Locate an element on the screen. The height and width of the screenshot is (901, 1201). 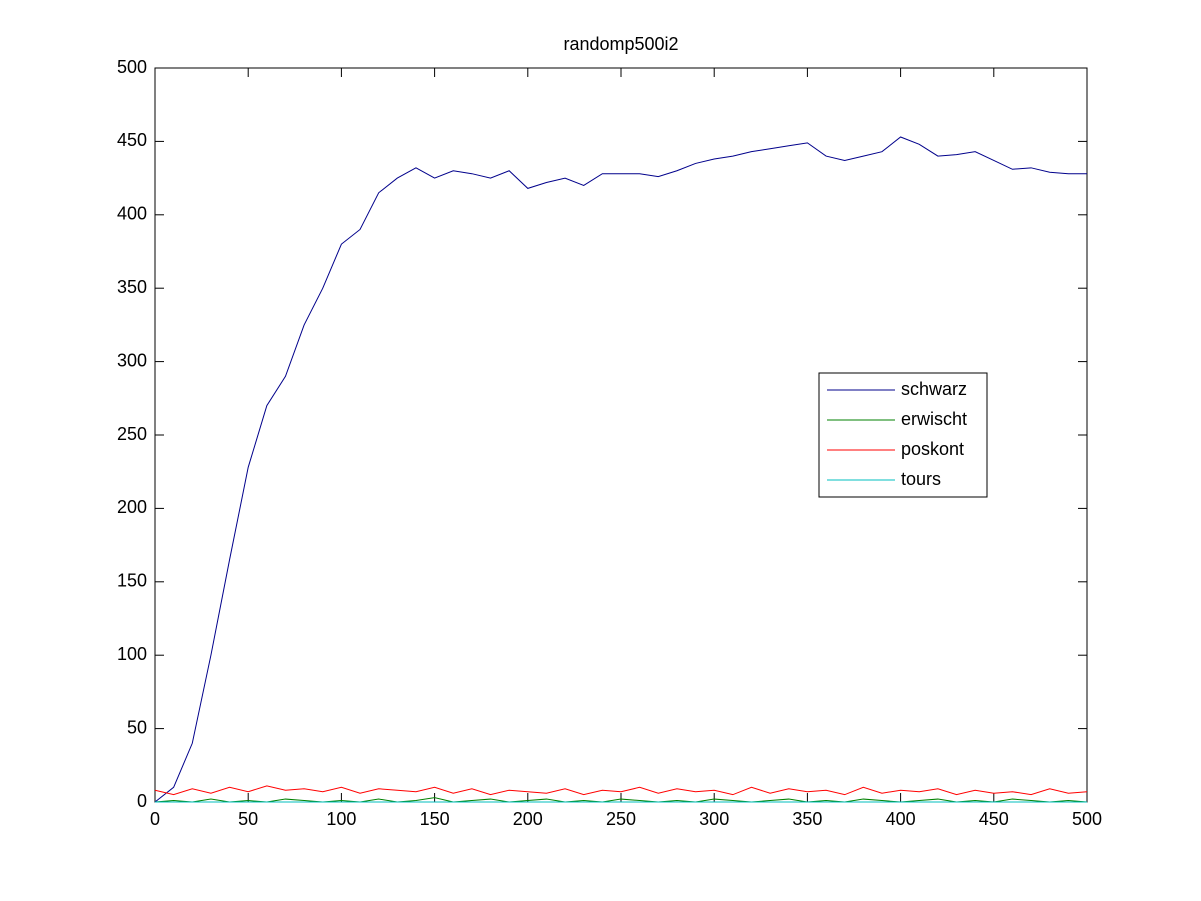
x-tick-label: 100 is located at coordinates (341, 819).